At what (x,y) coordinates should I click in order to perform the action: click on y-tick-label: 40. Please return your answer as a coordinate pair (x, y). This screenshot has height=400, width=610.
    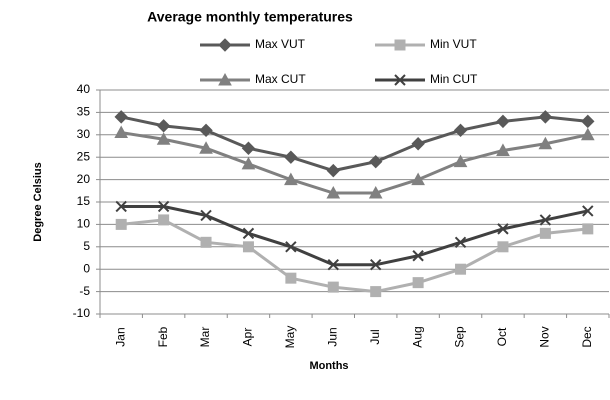
    Looking at the image, I should click on (84, 89).